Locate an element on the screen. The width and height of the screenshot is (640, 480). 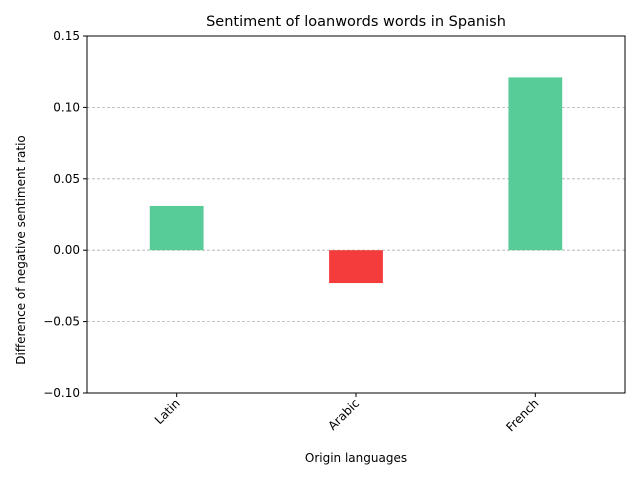
bar-latin is located at coordinates (176, 228).